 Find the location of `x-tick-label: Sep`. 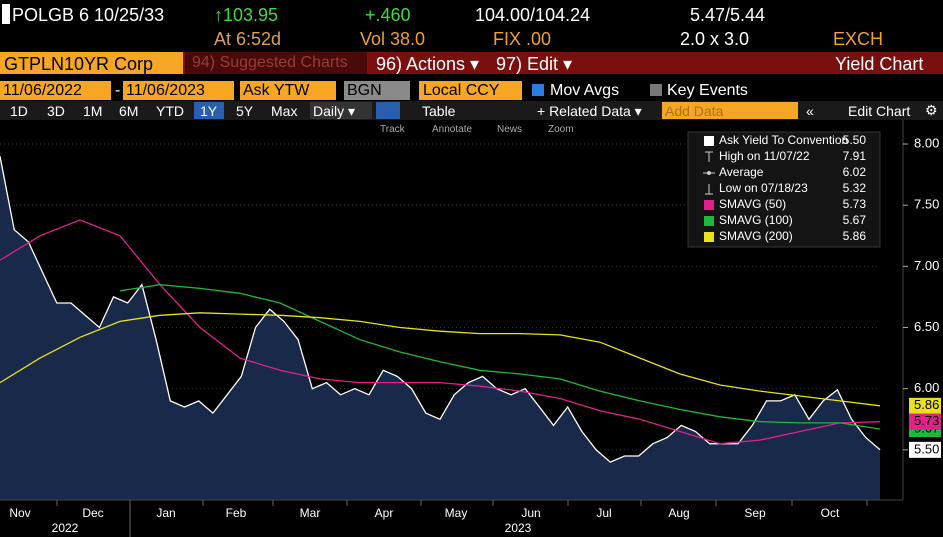

x-tick-label: Sep is located at coordinates (755, 513).